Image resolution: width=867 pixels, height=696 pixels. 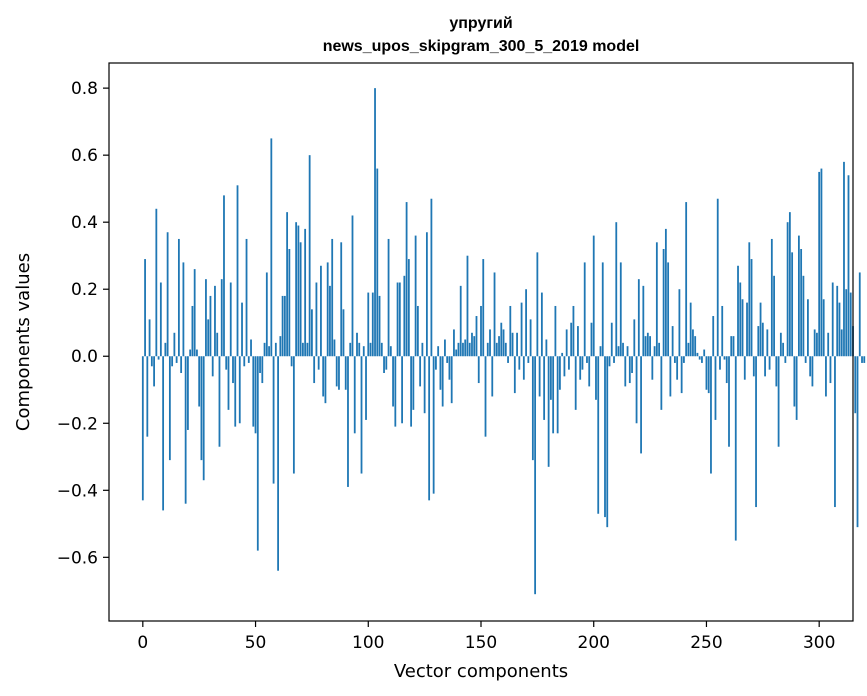 I want to click on x-tick-label: 200, so click(x=594, y=643).